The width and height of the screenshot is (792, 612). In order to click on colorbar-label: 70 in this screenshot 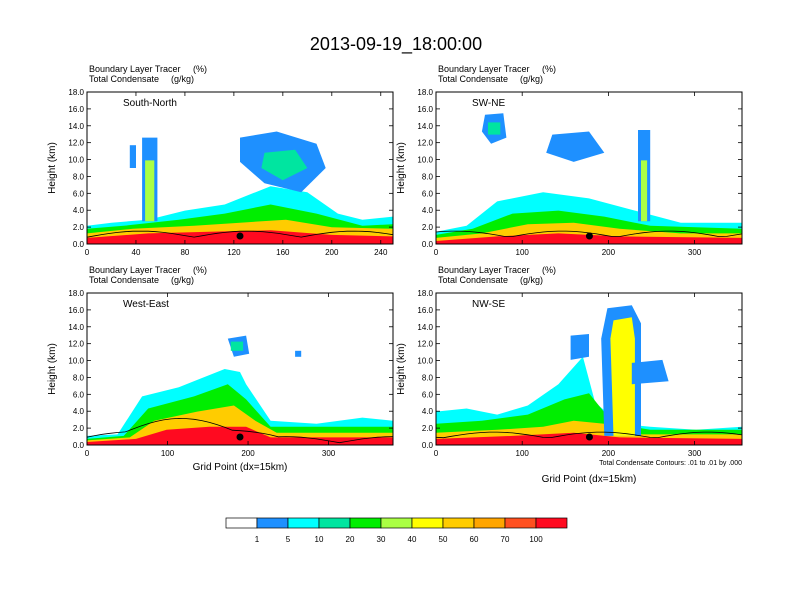, I will do `click(505, 539)`.